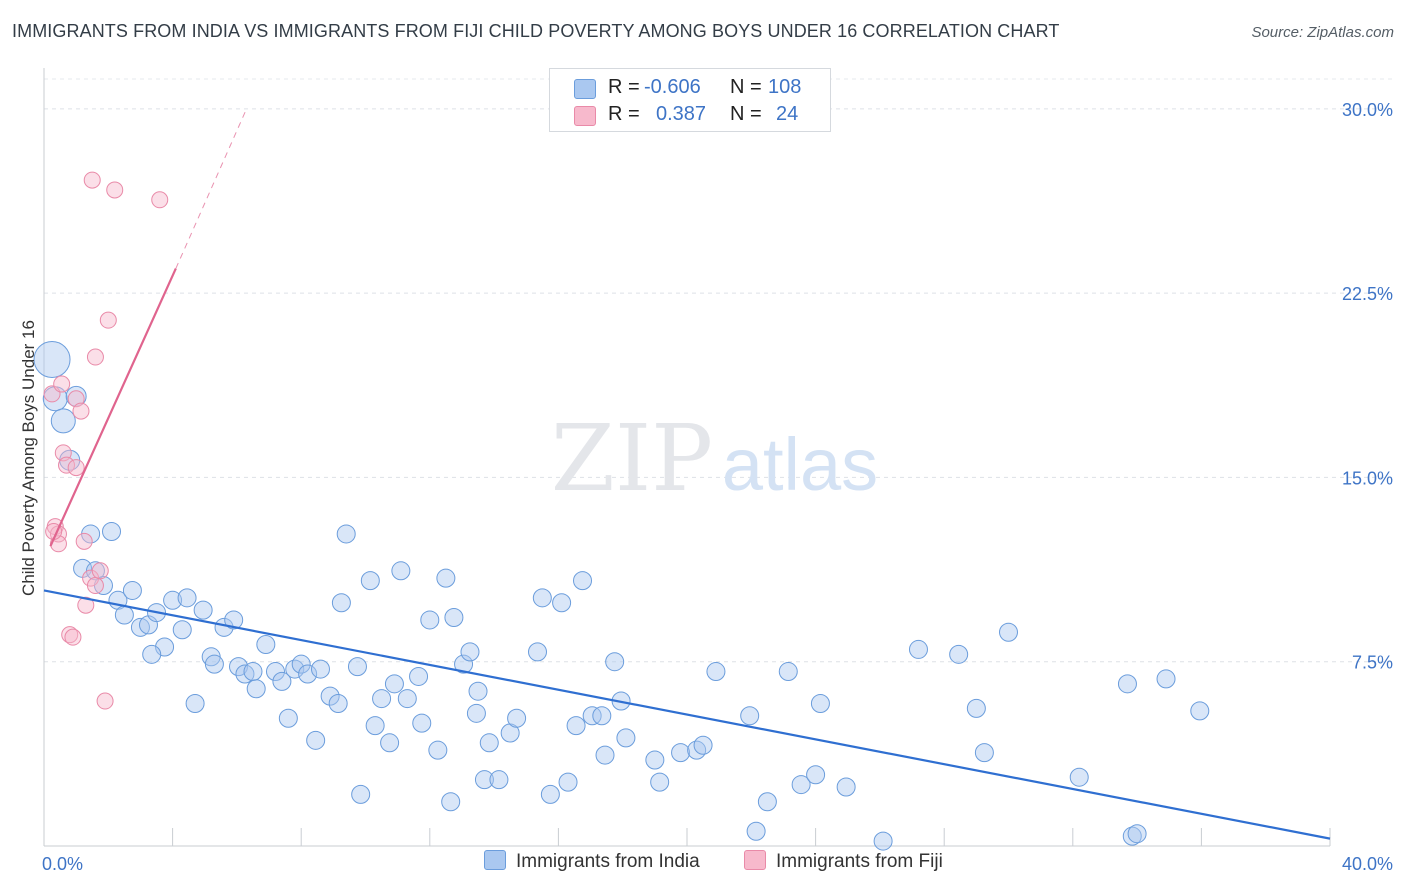 This screenshot has height=892, width=1406. What do you see at coordinates (1367, 110) in the screenshot?
I see `y-tick-label: 30.0%` at bounding box center [1367, 110].